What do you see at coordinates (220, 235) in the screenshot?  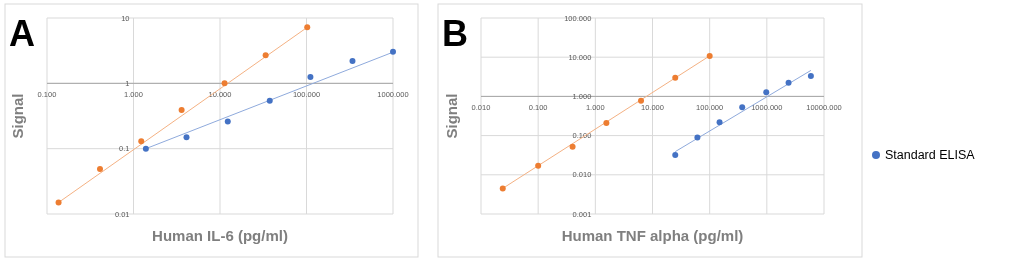 I see `x-axis-title: Human IL-6 (pg/ml)` at bounding box center [220, 235].